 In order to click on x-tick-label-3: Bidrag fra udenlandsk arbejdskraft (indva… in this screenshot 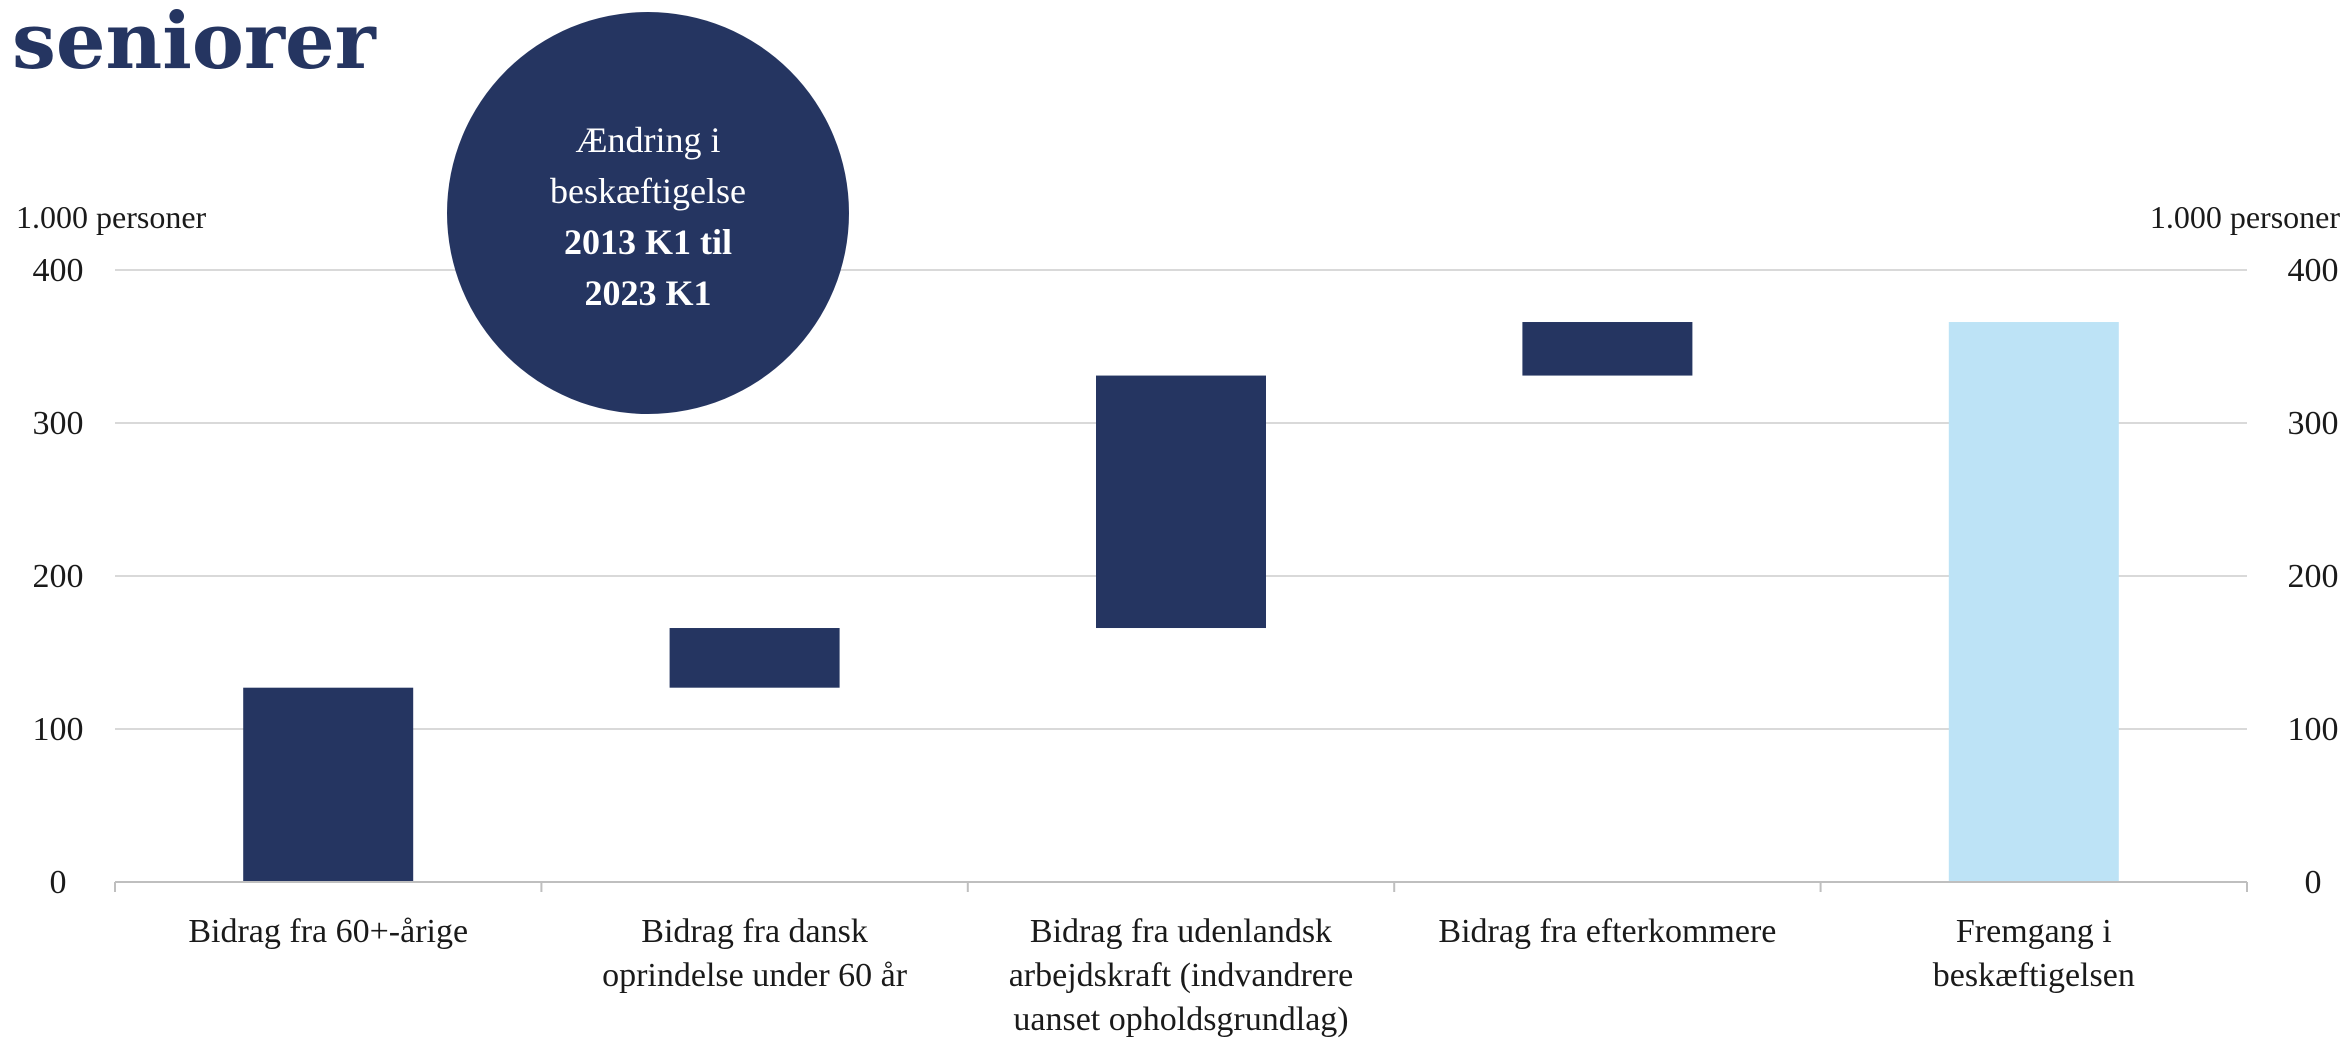, I will do `click(1181, 975)`.